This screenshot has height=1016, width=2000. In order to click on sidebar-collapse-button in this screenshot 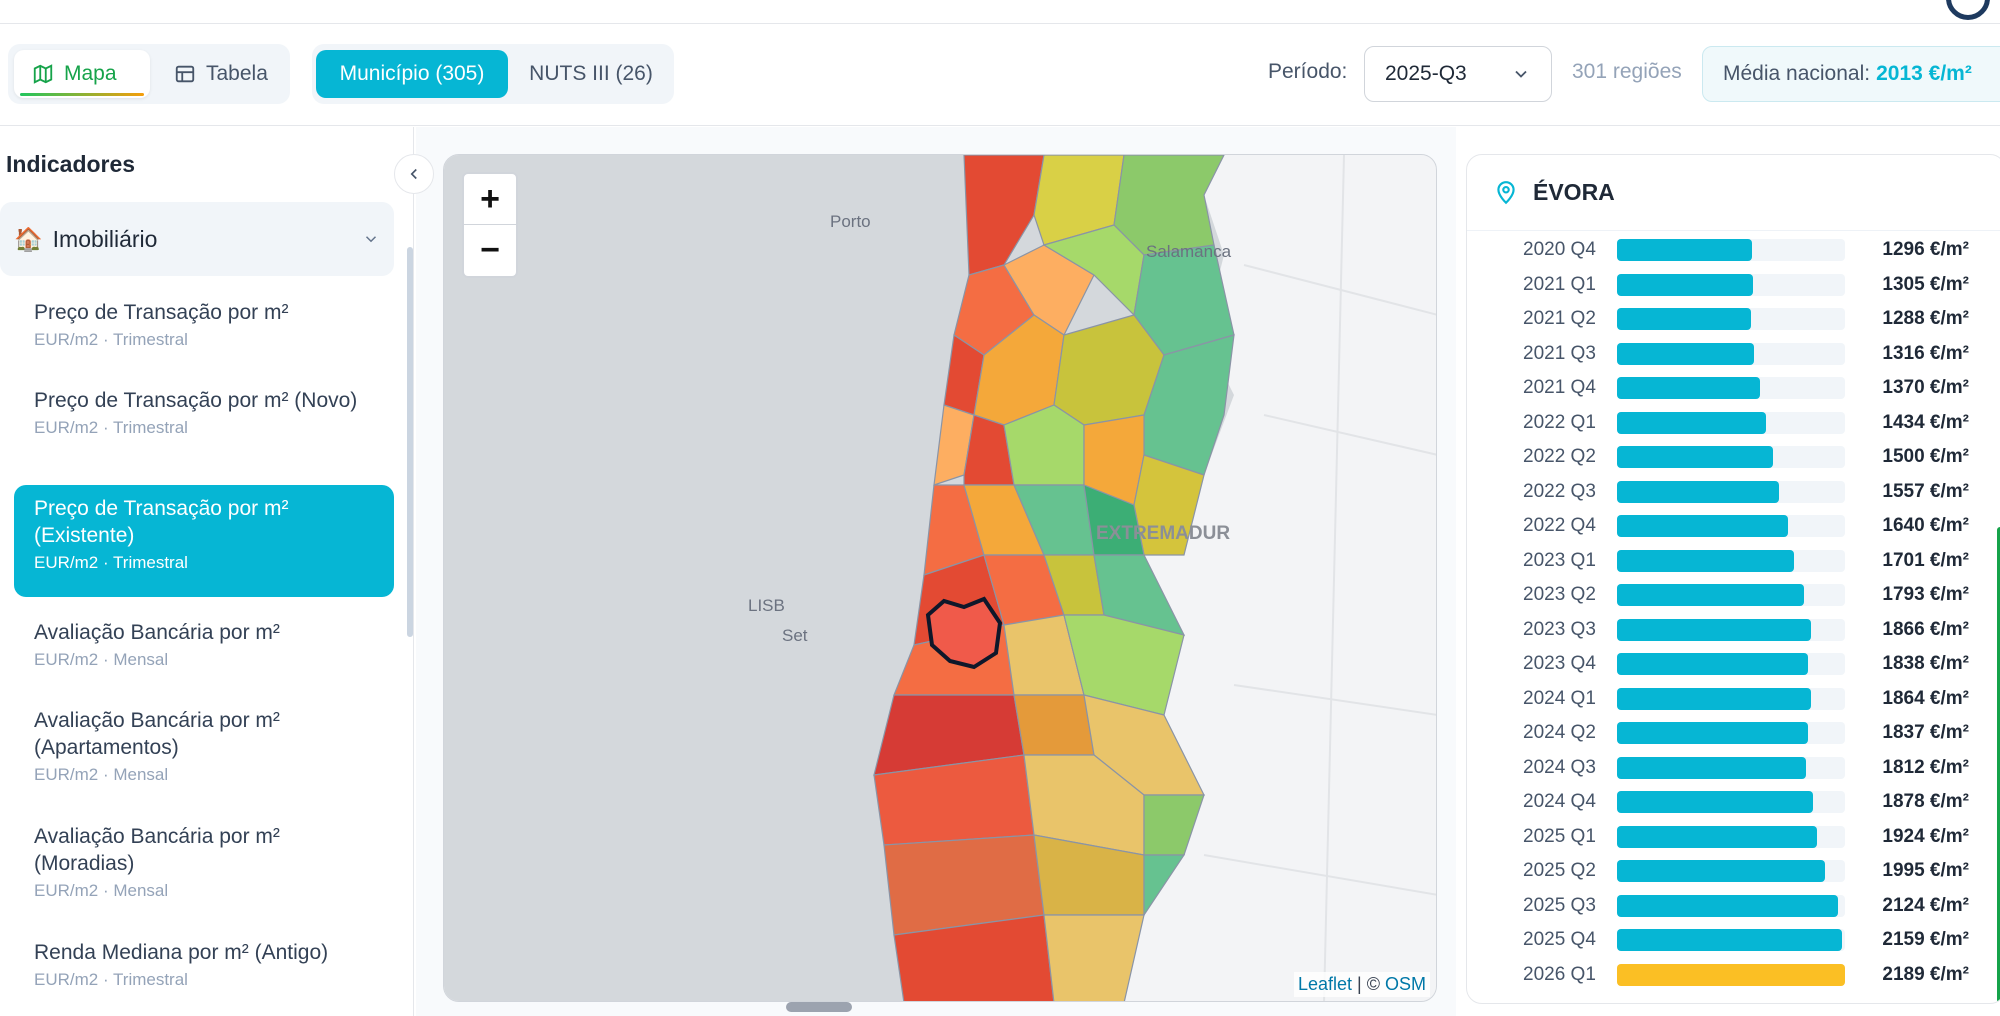, I will do `click(414, 174)`.